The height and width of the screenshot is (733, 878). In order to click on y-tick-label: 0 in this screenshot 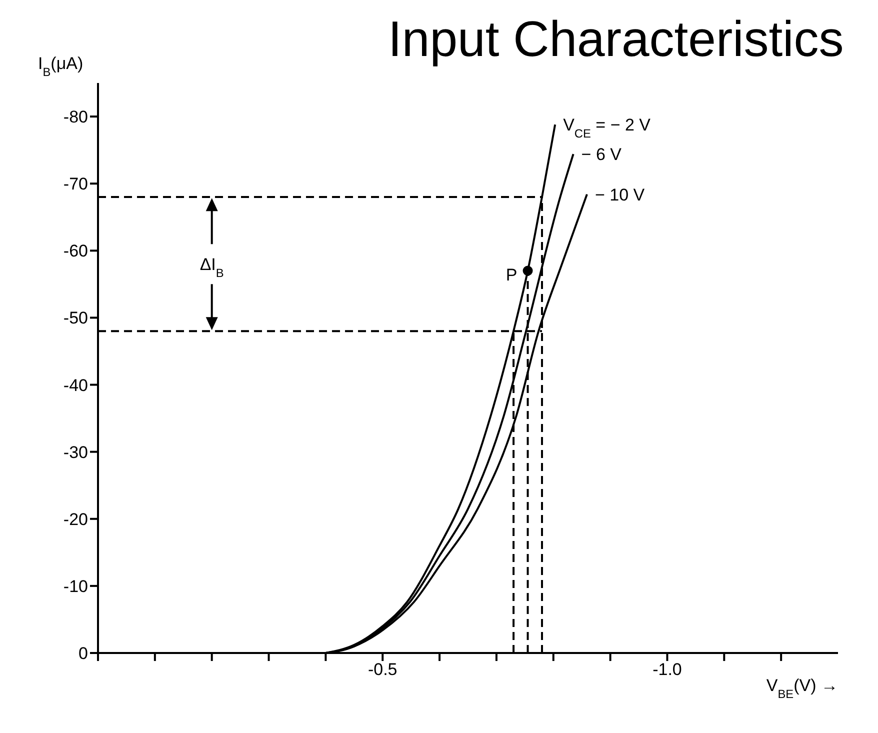, I will do `click(83, 654)`.